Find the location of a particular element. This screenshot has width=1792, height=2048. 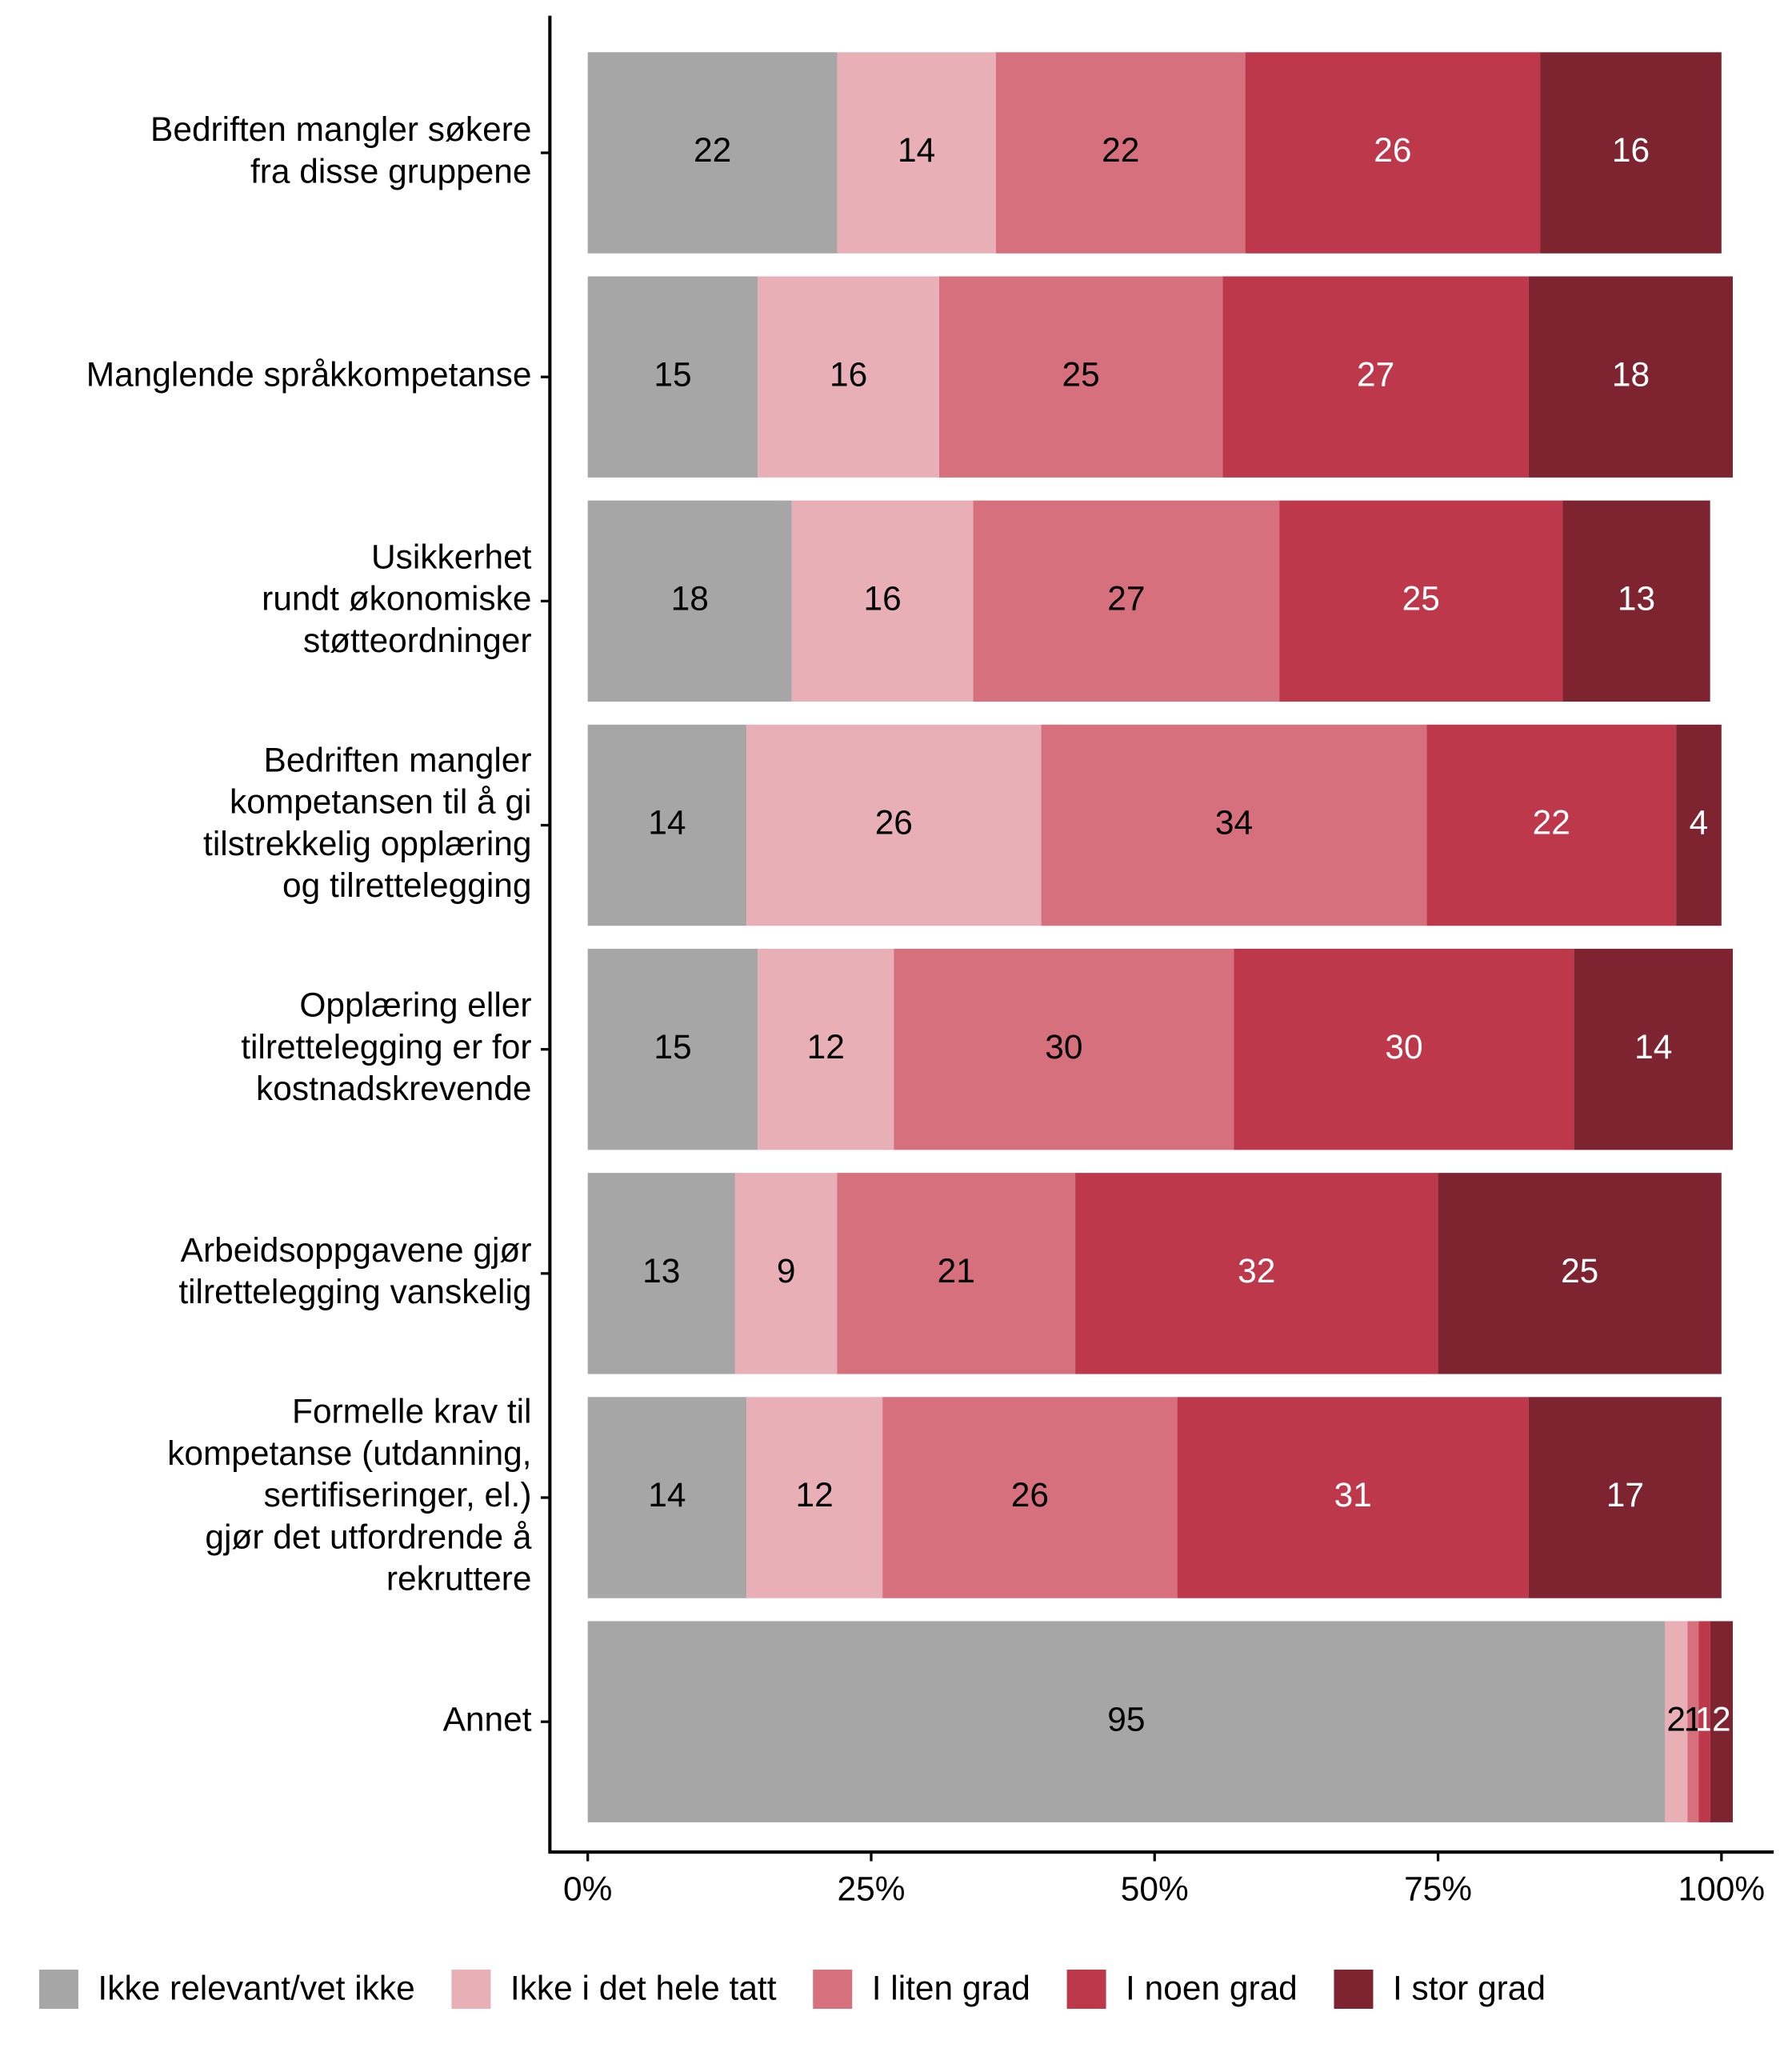

data-label: 17 is located at coordinates (1625, 1495).